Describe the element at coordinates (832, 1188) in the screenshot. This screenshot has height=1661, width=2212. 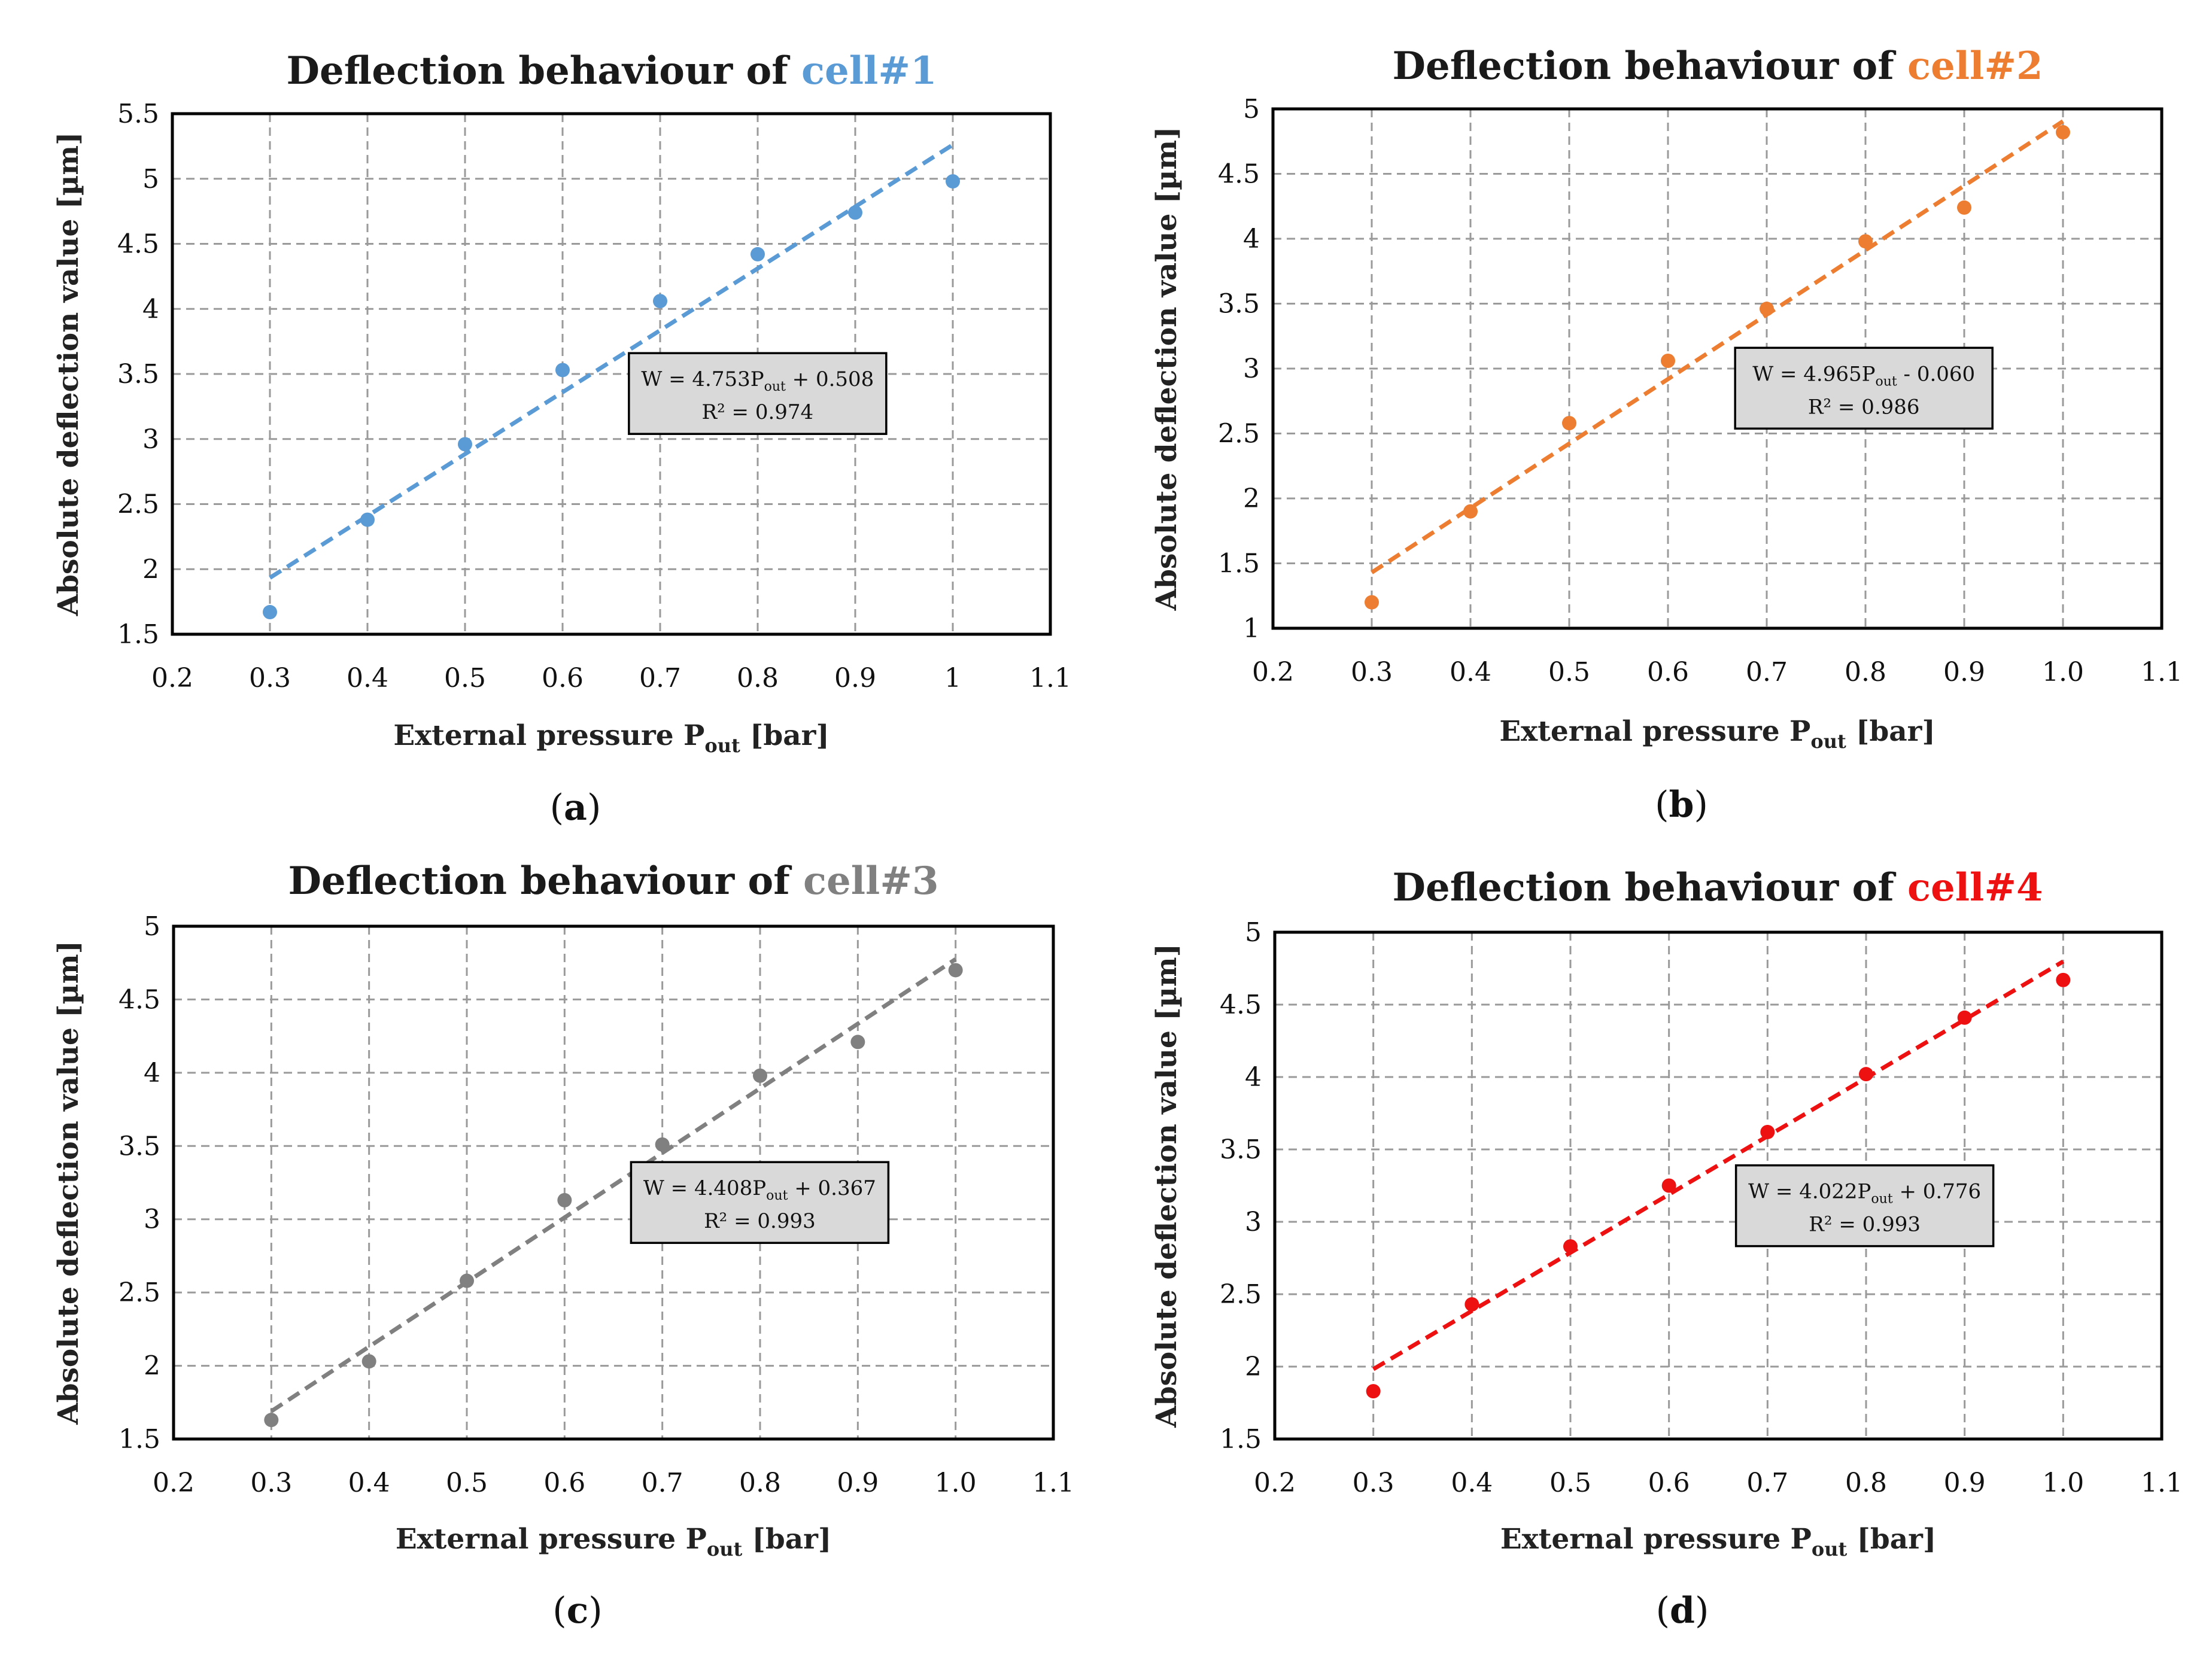
I see `equation-rhs: + 0.367` at that location.